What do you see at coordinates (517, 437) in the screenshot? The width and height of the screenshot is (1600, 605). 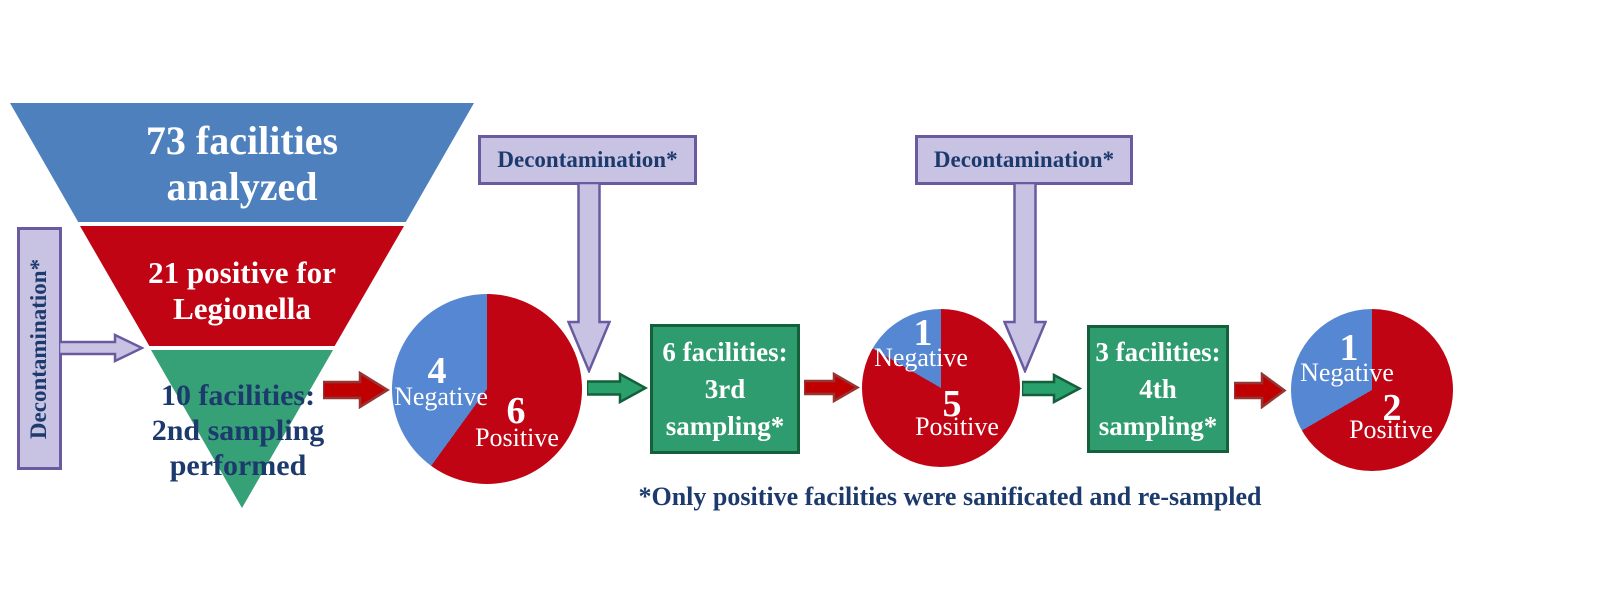 I see `pie1-positive-label: Positive` at bounding box center [517, 437].